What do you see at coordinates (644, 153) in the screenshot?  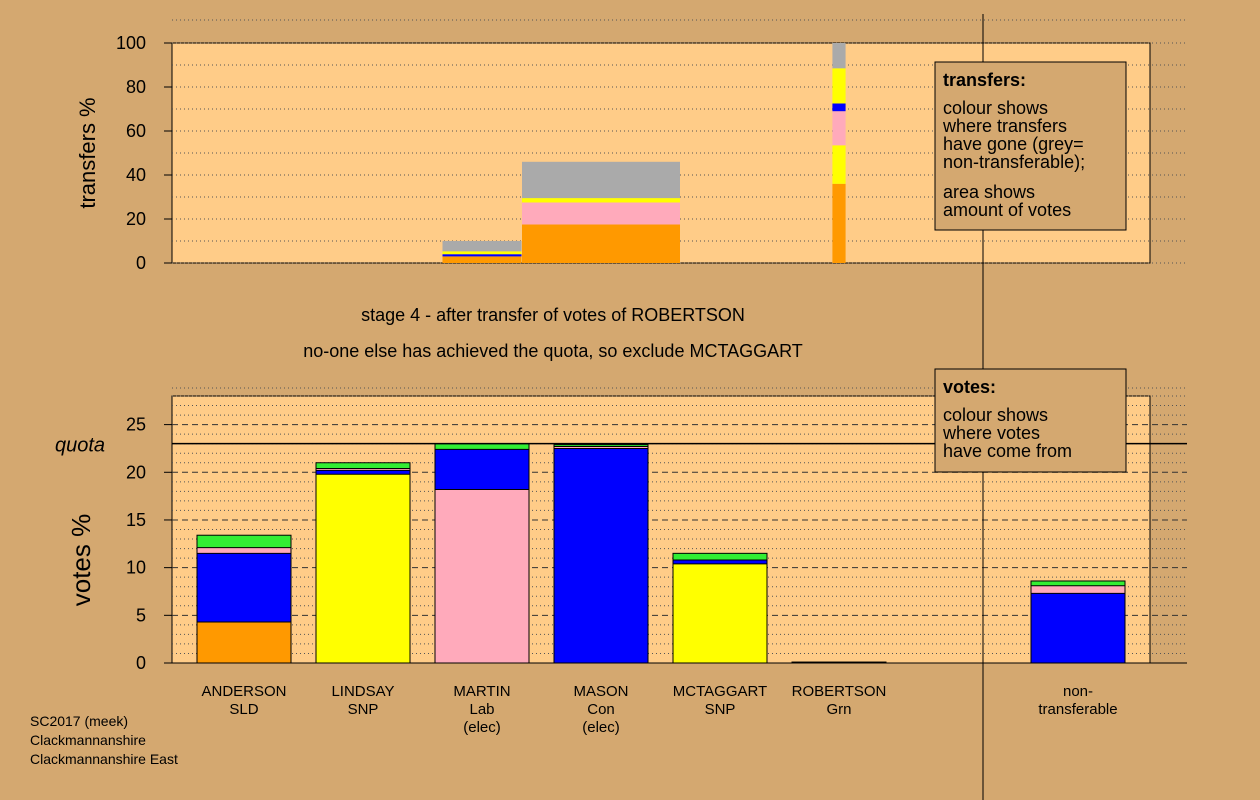 I see `transfers-bars` at bounding box center [644, 153].